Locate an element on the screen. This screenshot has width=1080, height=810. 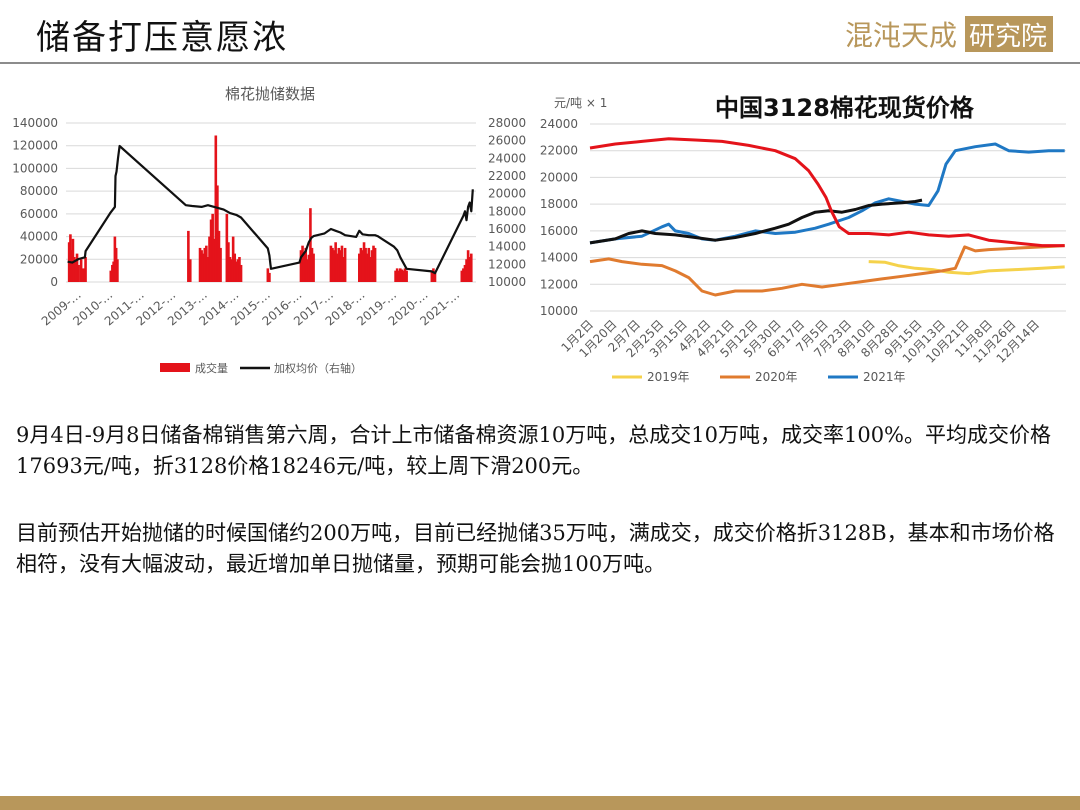
chart1-right-tick-label: 20000 is located at coordinates (507, 194).